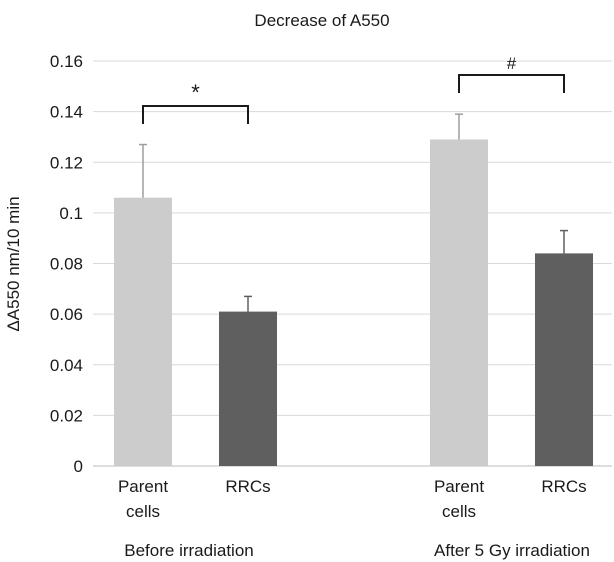 The image size is (614, 562). Describe the element at coordinates (66, 61) in the screenshot. I see `y-tick-label: 0.16` at that location.